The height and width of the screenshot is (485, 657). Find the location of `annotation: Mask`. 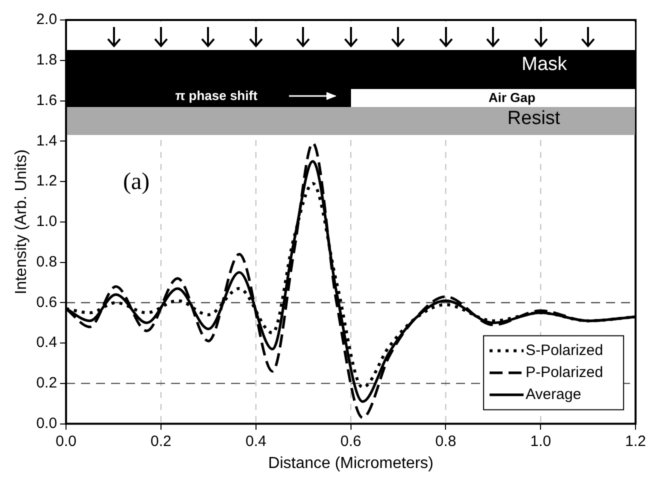

annotation: Mask is located at coordinates (545, 65).